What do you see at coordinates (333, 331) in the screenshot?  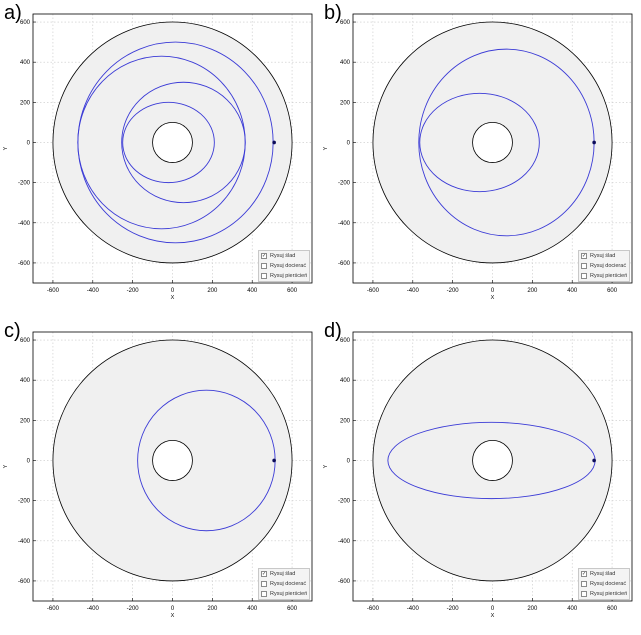 I see `panel-label-d: d)` at bounding box center [333, 331].